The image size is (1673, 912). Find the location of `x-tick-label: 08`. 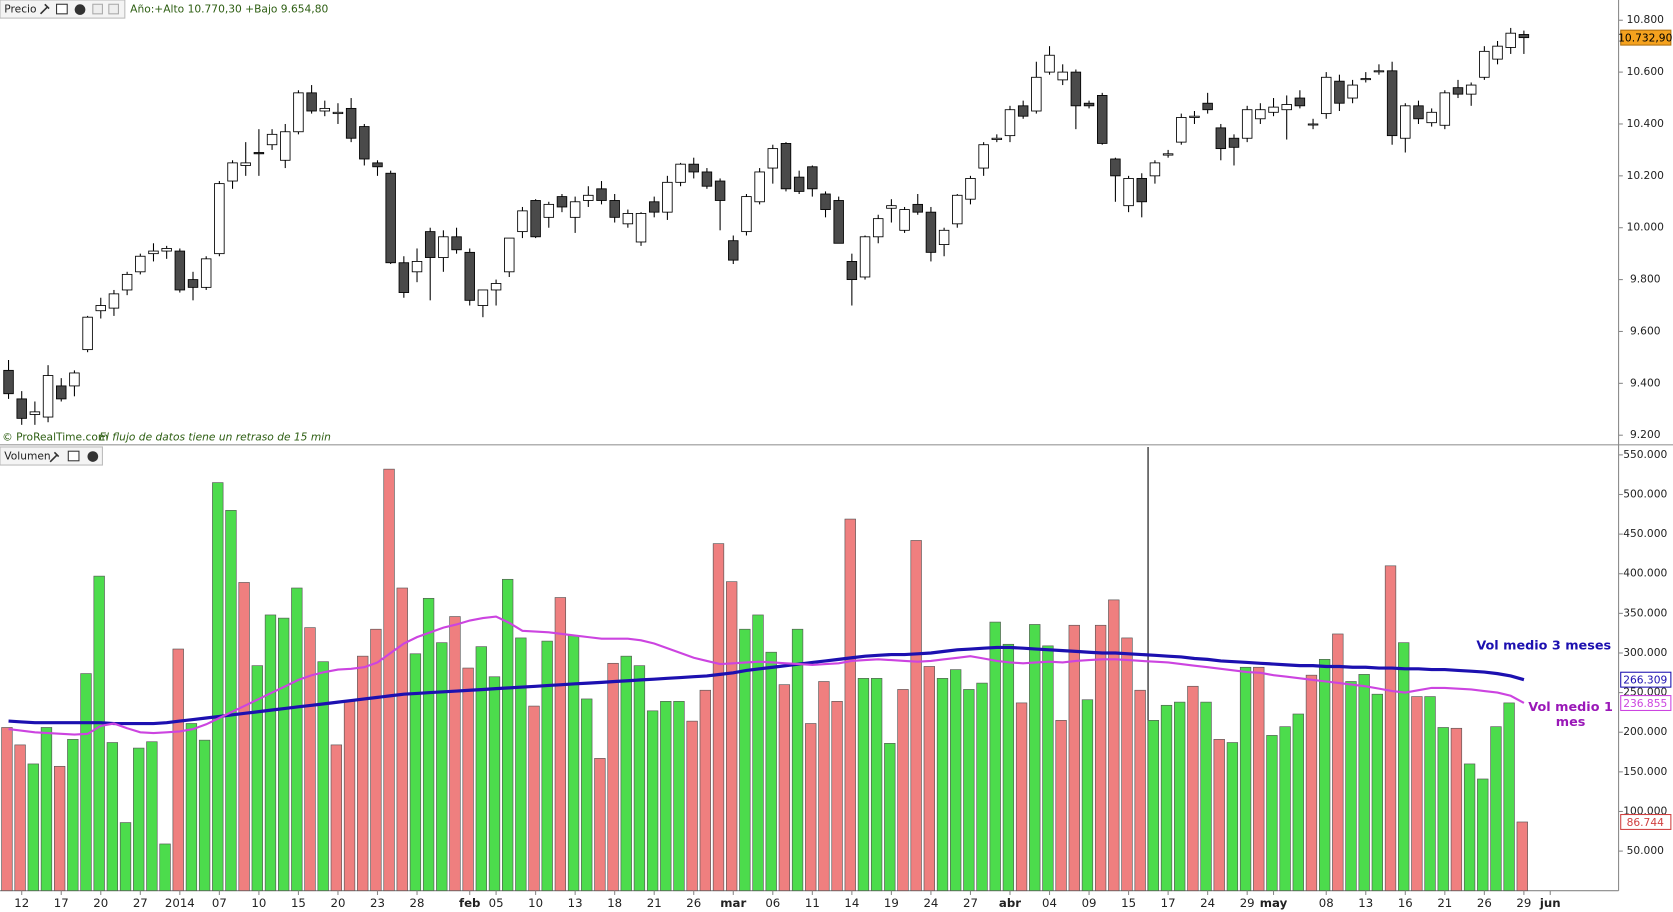

x-tick-label: 08 is located at coordinates (1326, 903).